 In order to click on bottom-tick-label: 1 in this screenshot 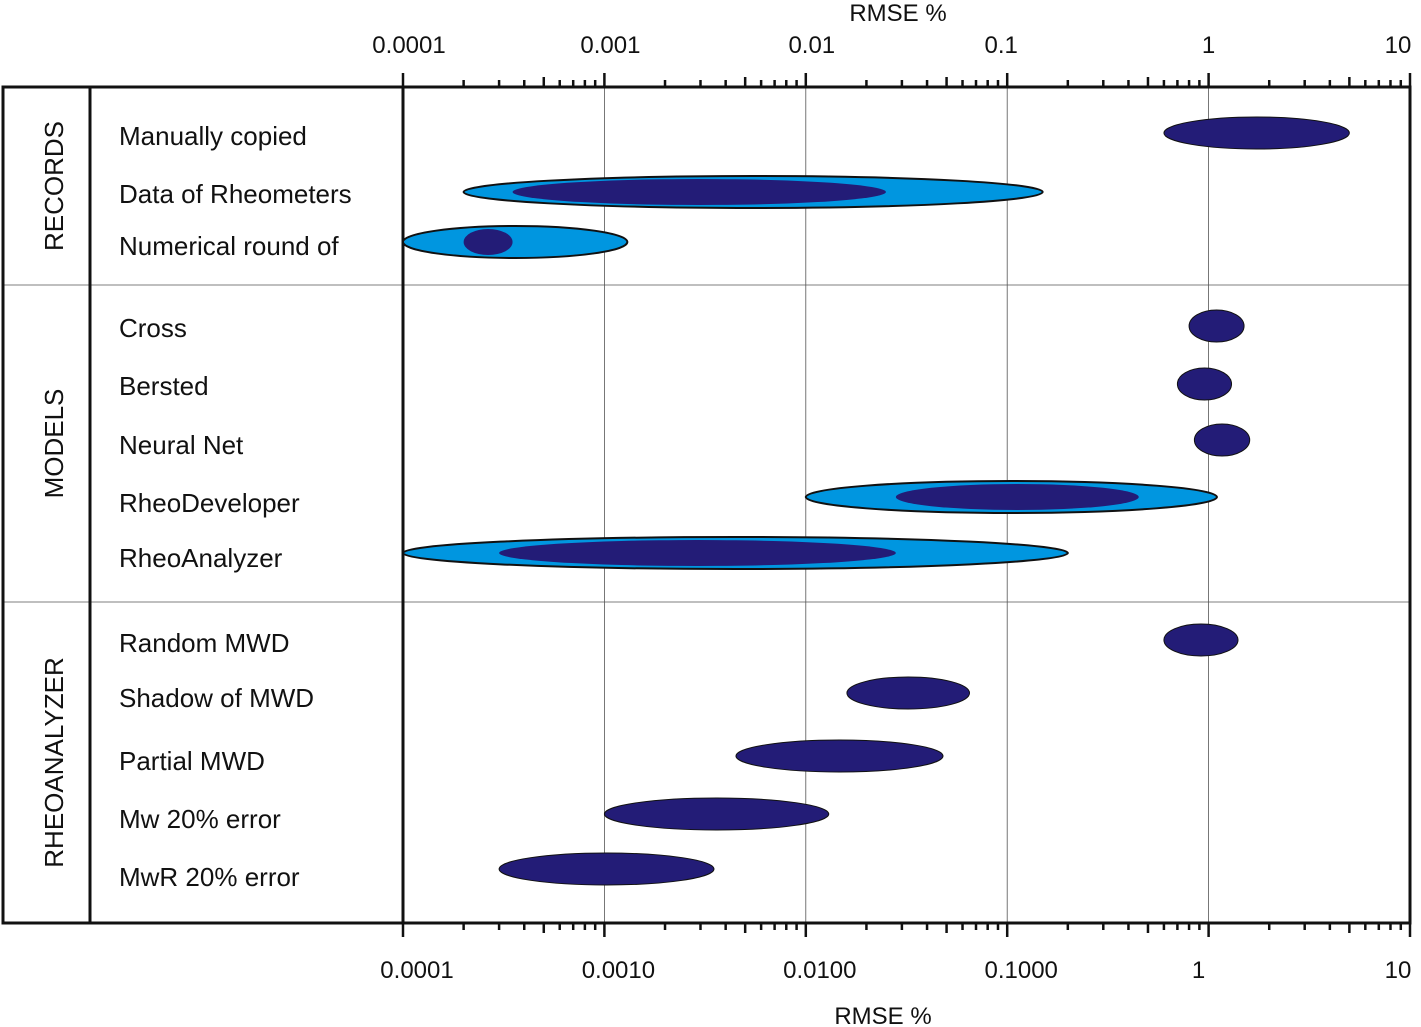, I will do `click(1198, 970)`.